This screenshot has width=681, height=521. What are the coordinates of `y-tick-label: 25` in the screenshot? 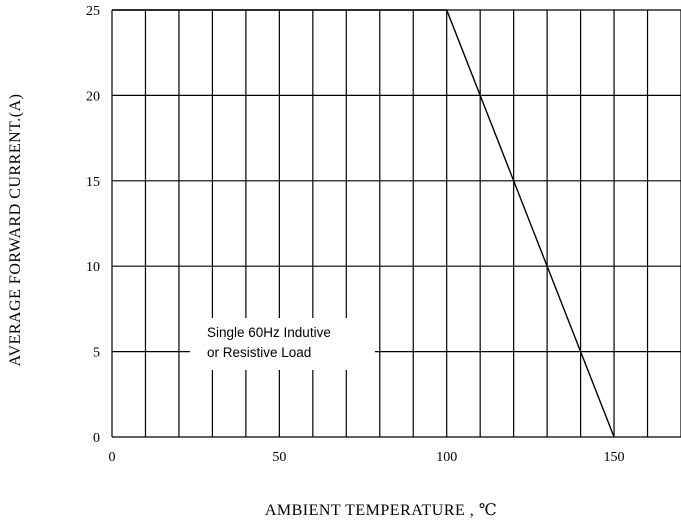 It's located at (93, 11).